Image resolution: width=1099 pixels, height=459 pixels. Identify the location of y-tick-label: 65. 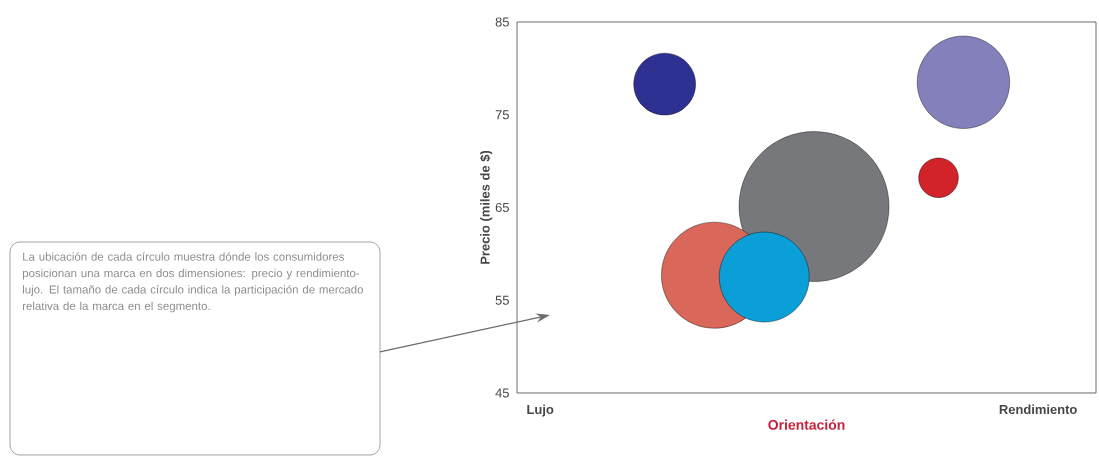
(502, 207).